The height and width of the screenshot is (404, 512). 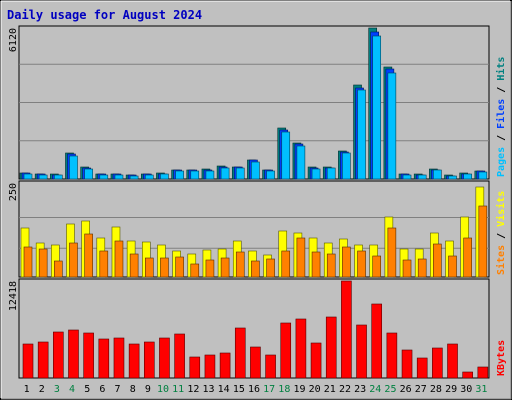 I want to click on day-label-2: 2, so click(x=42, y=389).